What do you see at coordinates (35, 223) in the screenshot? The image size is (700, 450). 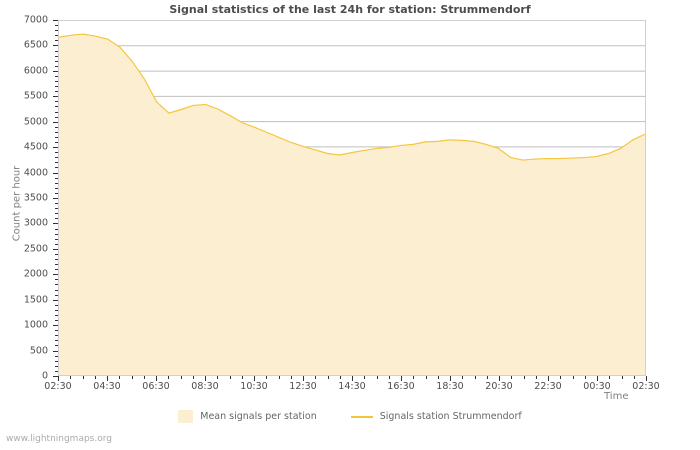 I see `y-axis-tick-label: 3000` at bounding box center [35, 223].